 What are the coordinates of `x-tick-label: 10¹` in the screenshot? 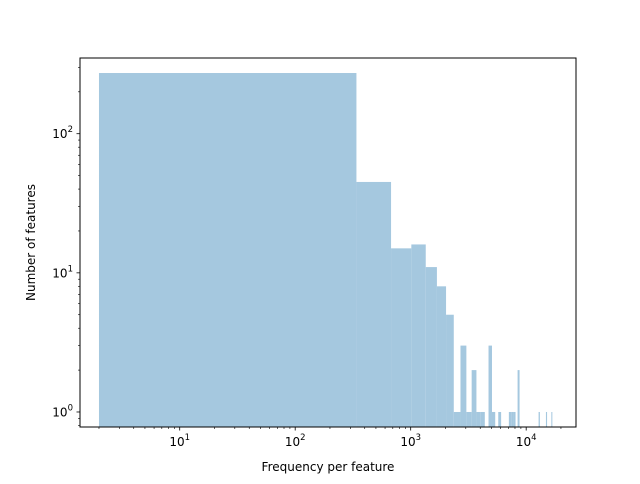 It's located at (179, 441).